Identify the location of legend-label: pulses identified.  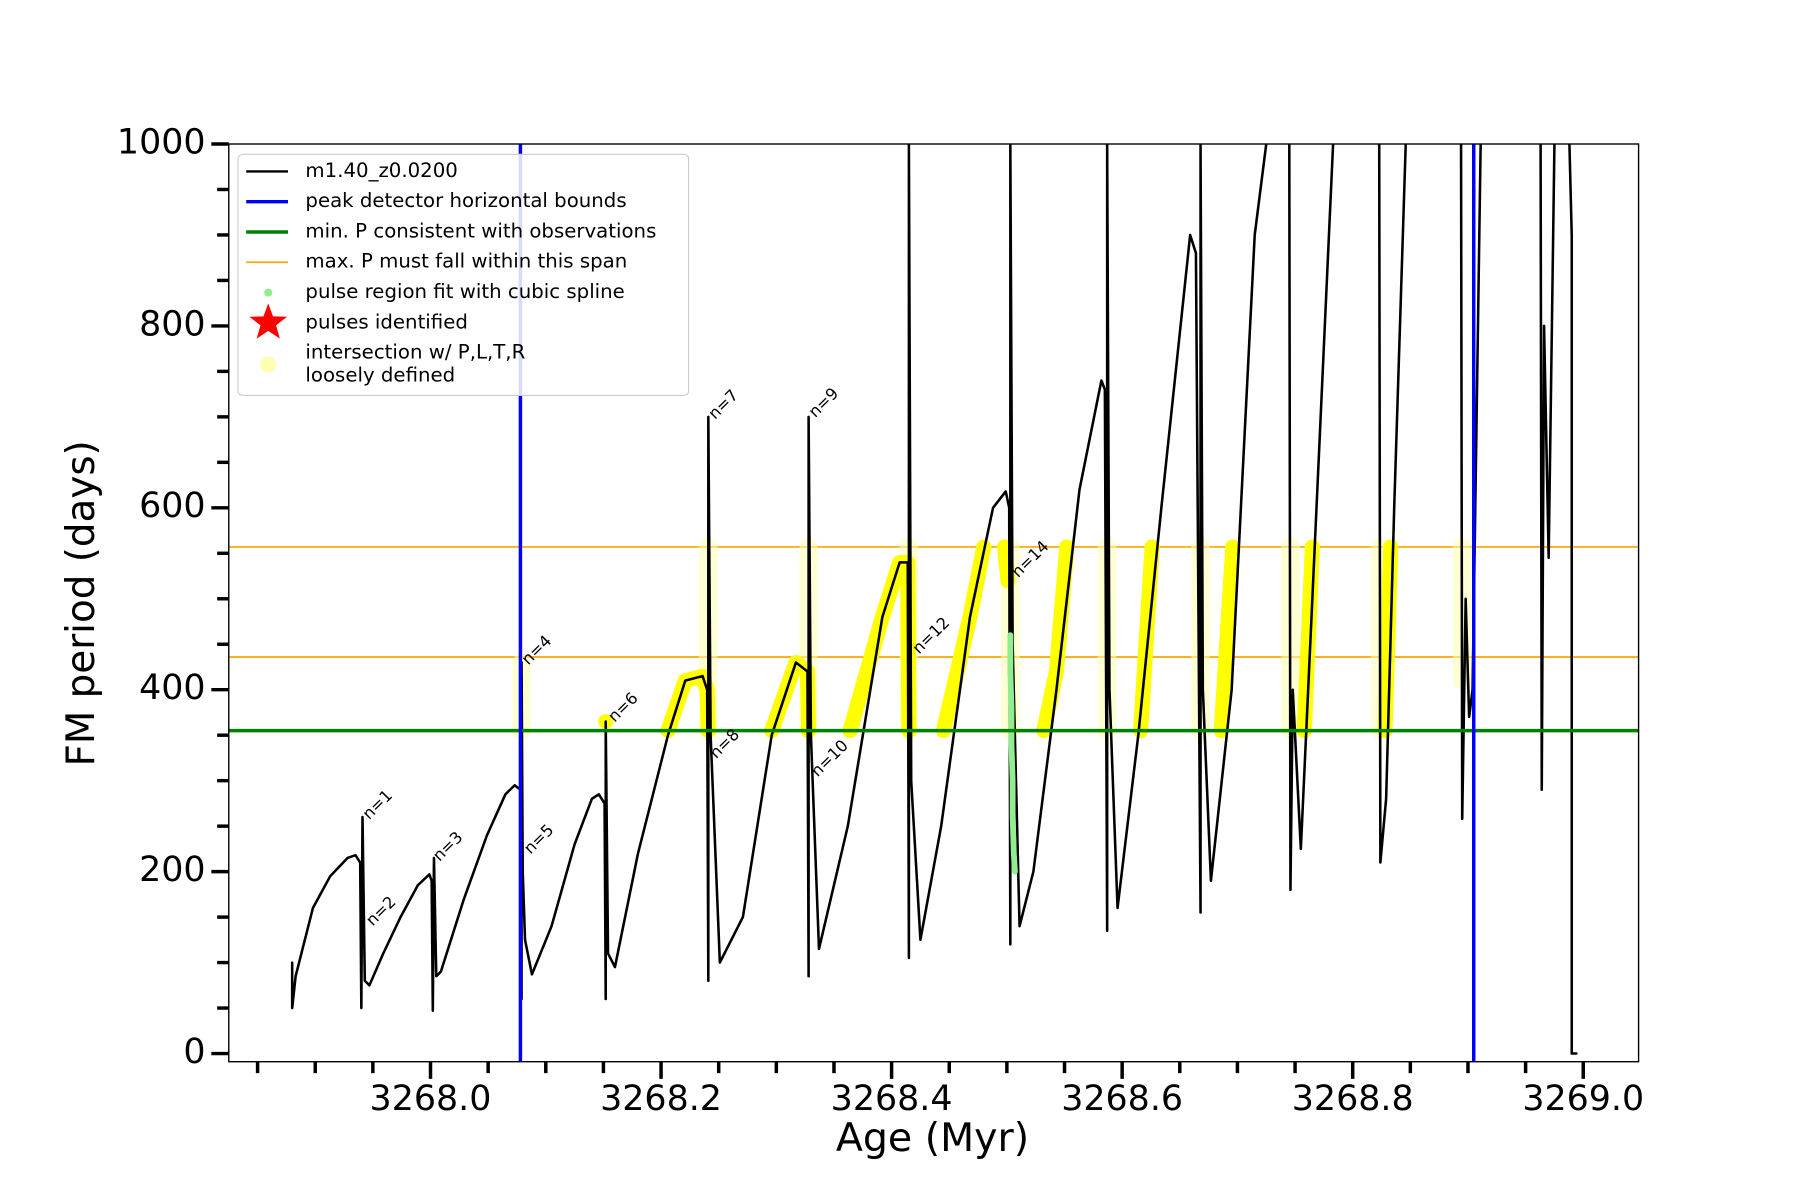
(386, 321).